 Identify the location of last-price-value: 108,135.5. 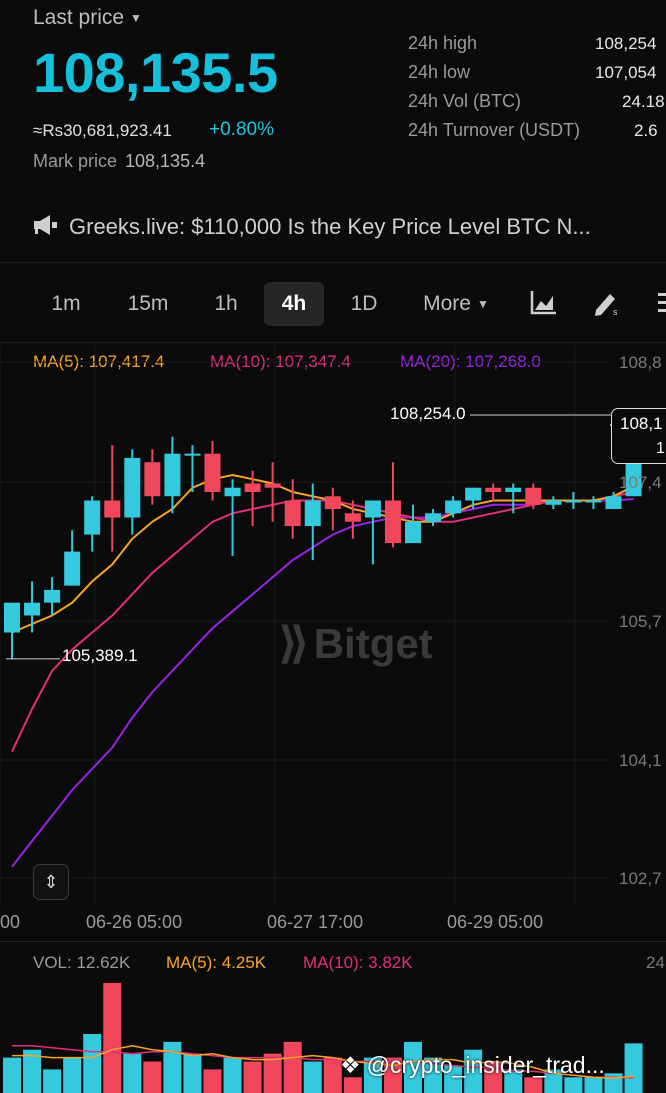
(155, 72).